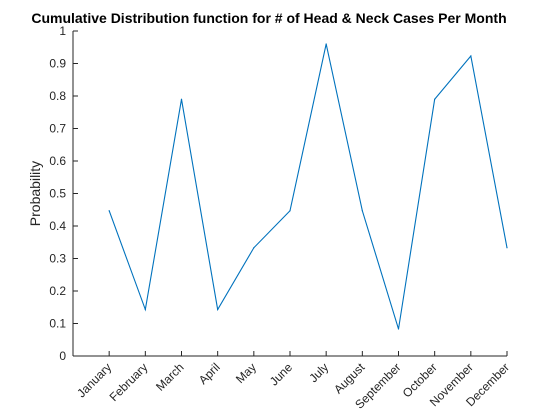 This screenshot has width=560, height=420. What do you see at coordinates (62, 356) in the screenshot?
I see `y-tick-label: 0` at bounding box center [62, 356].